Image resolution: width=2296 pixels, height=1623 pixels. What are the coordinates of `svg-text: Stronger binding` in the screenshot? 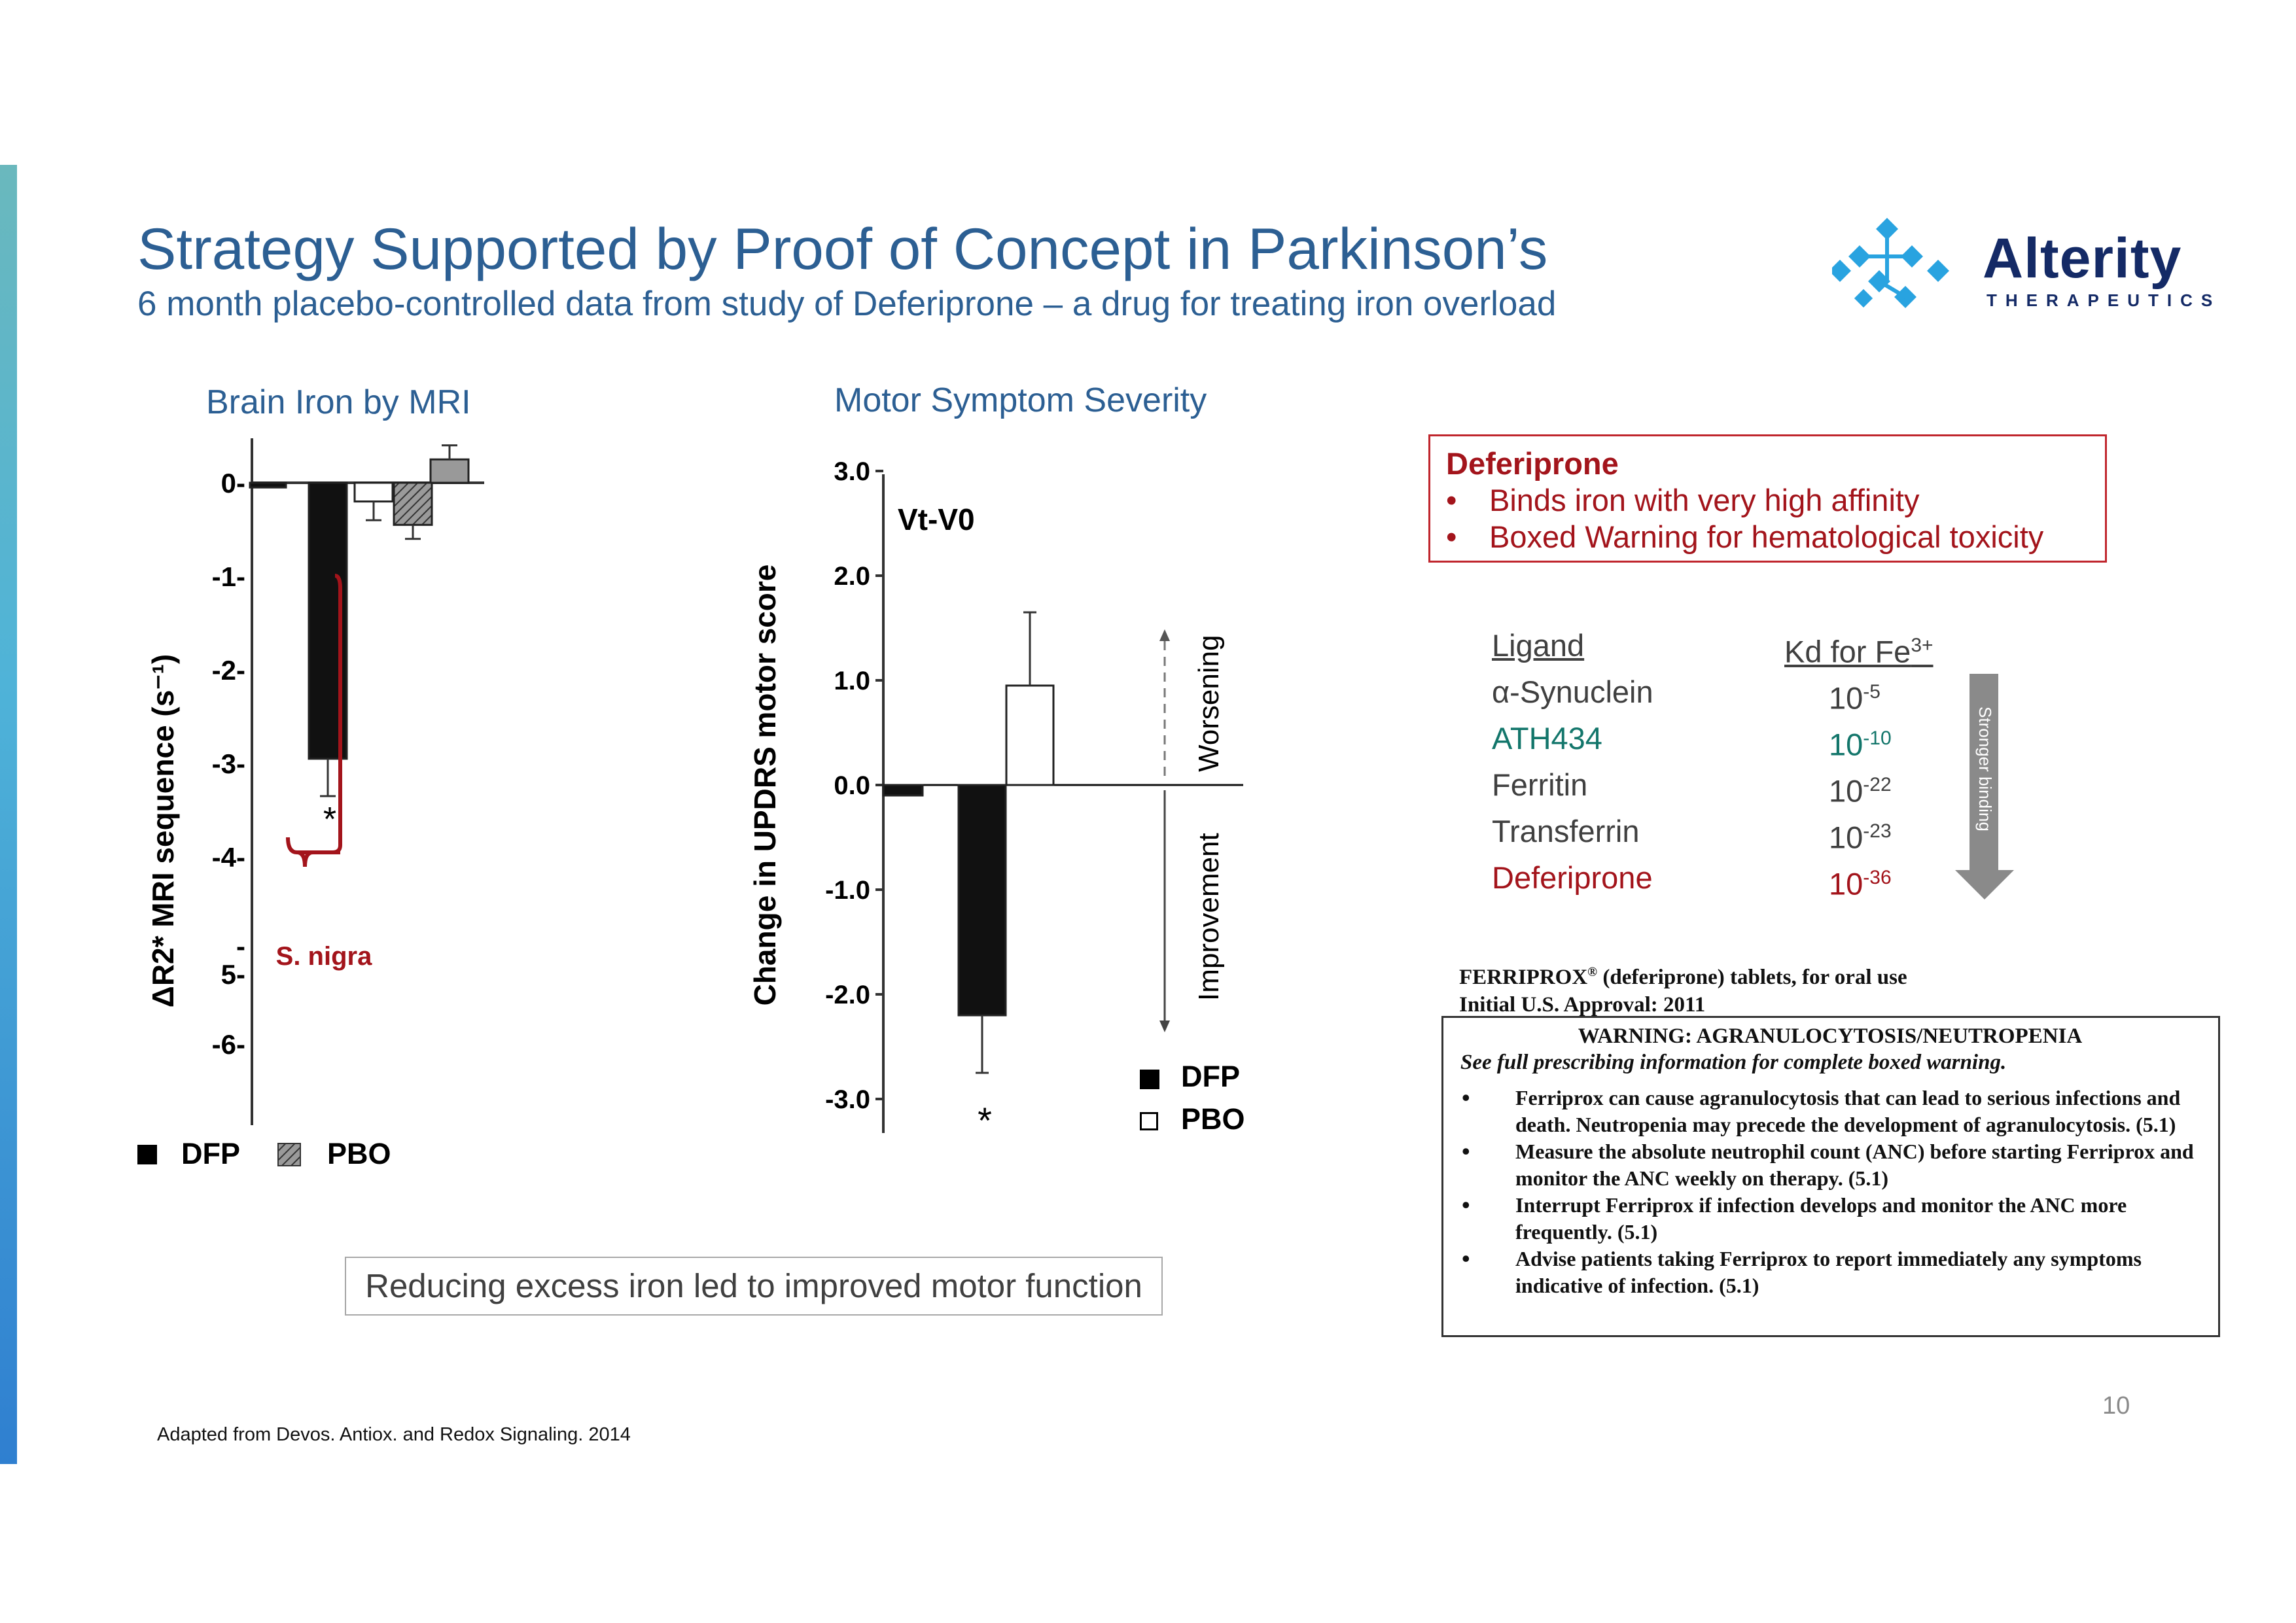 It's located at (1985, 769).